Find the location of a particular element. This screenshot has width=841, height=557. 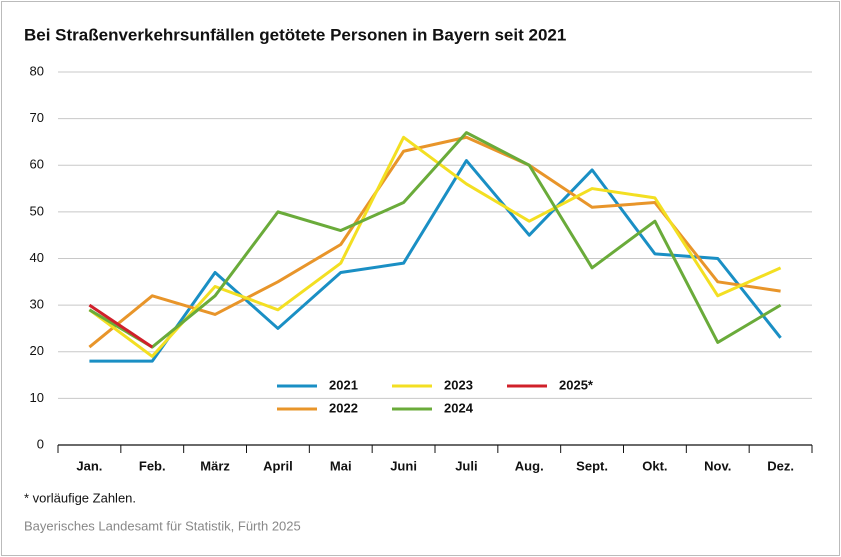

x-tick-label: Aug. is located at coordinates (529, 465).